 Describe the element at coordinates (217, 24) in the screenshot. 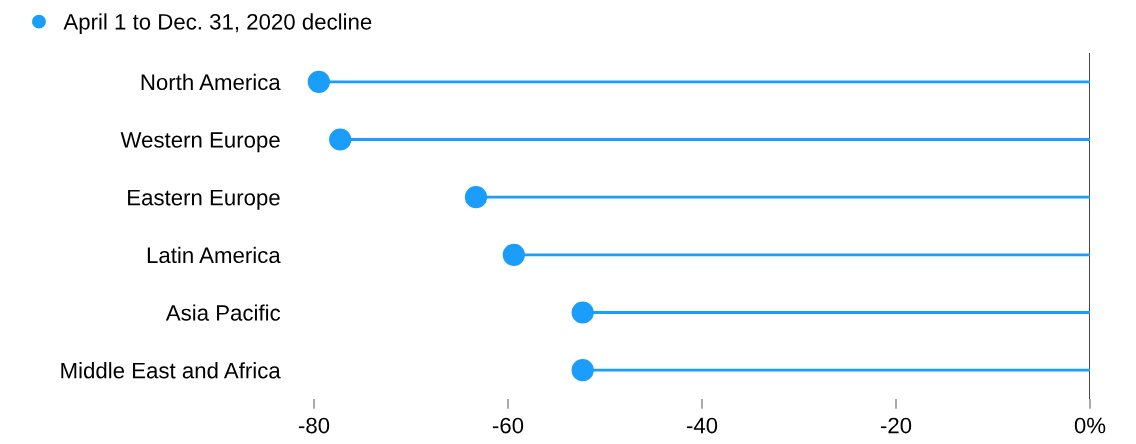

I see `legend-label: April 1 to Dec. 31, 2020 decline` at that location.